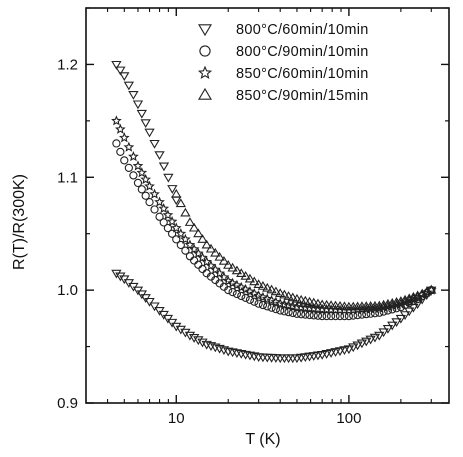  What do you see at coordinates (19, 222) in the screenshot?
I see `y-axis-label: R(T)/R(300K)` at bounding box center [19, 222].